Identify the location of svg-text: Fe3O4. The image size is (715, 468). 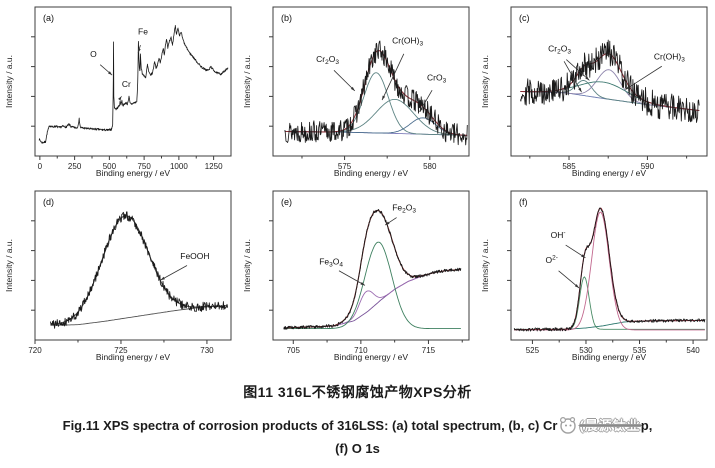
(331, 262).